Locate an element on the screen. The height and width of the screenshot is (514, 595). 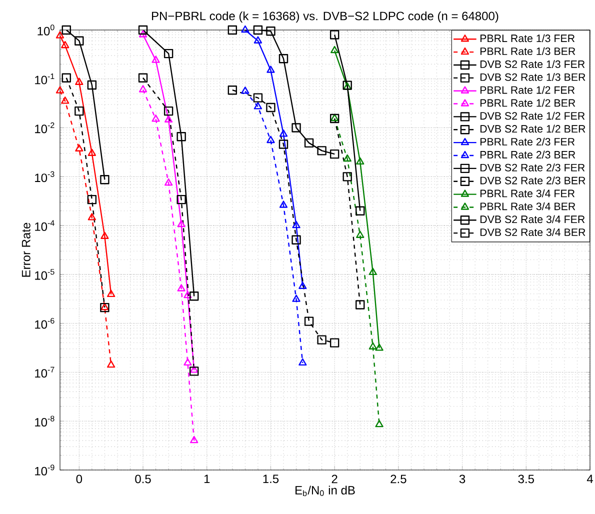
legend-label: DVB S2 Rate 2/3 FER is located at coordinates (532, 168).